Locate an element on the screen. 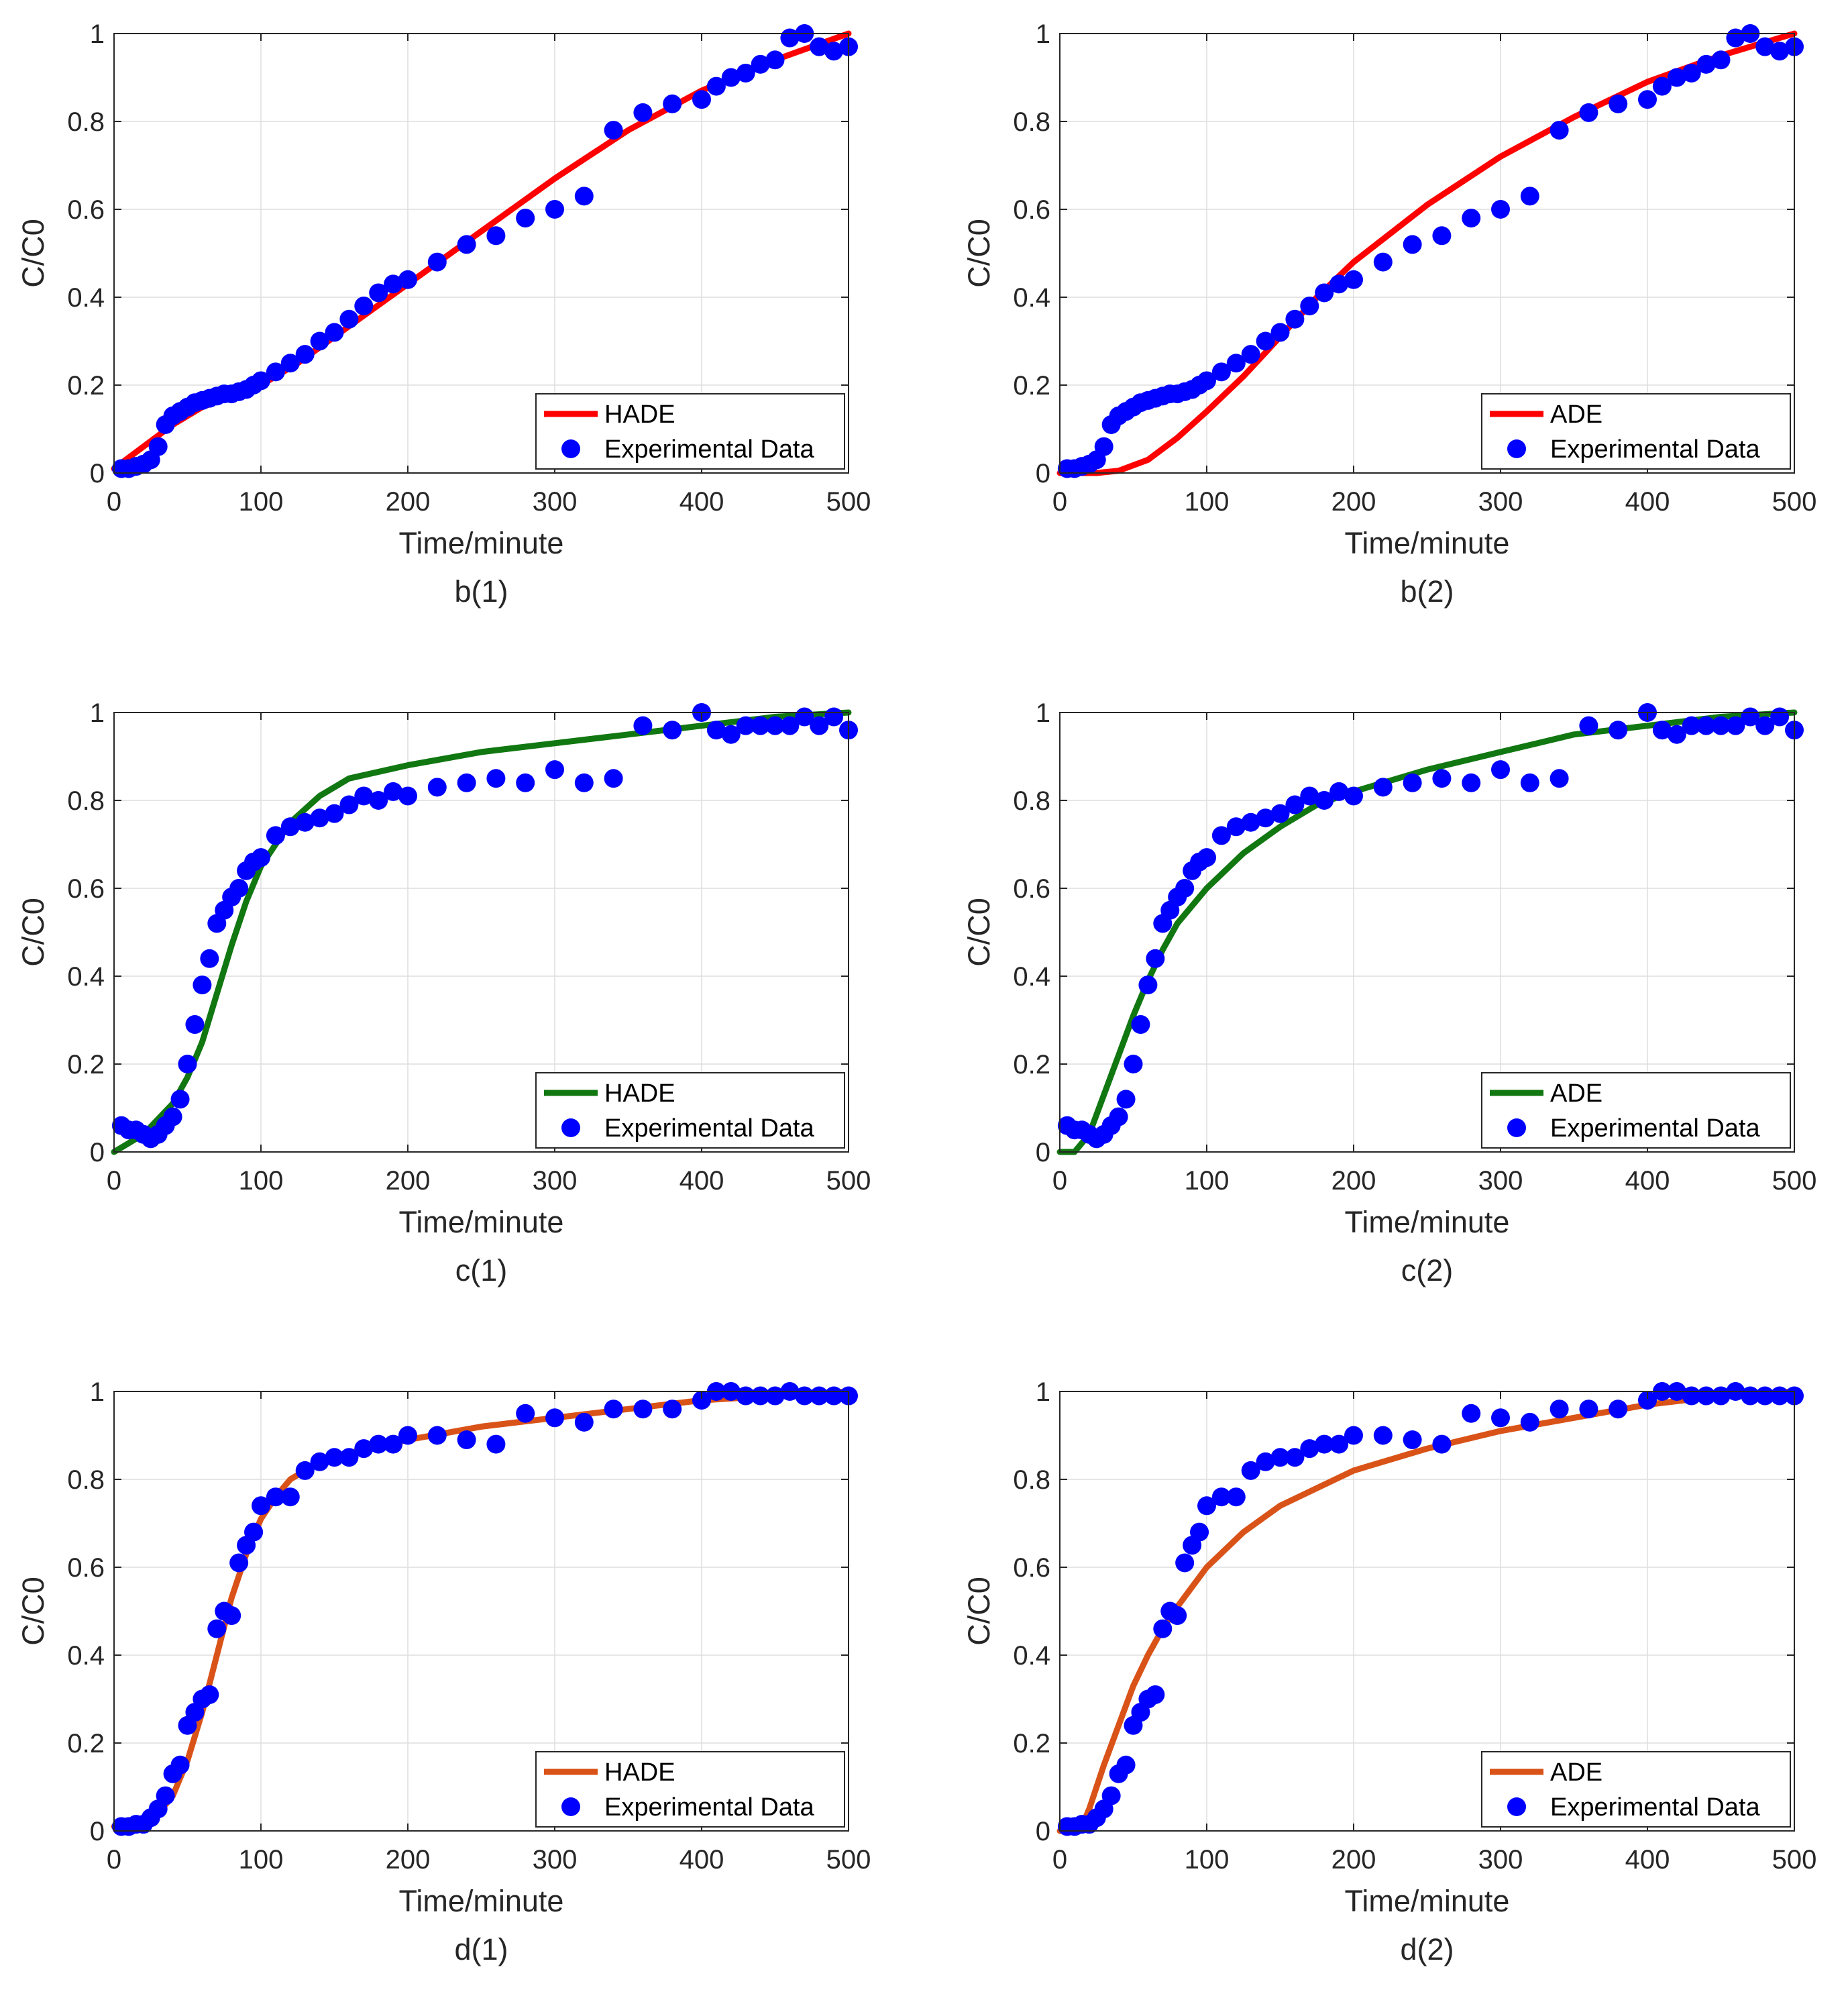 This screenshot has height=2004, width=1848. x-tick-label: 0 is located at coordinates (114, 502).